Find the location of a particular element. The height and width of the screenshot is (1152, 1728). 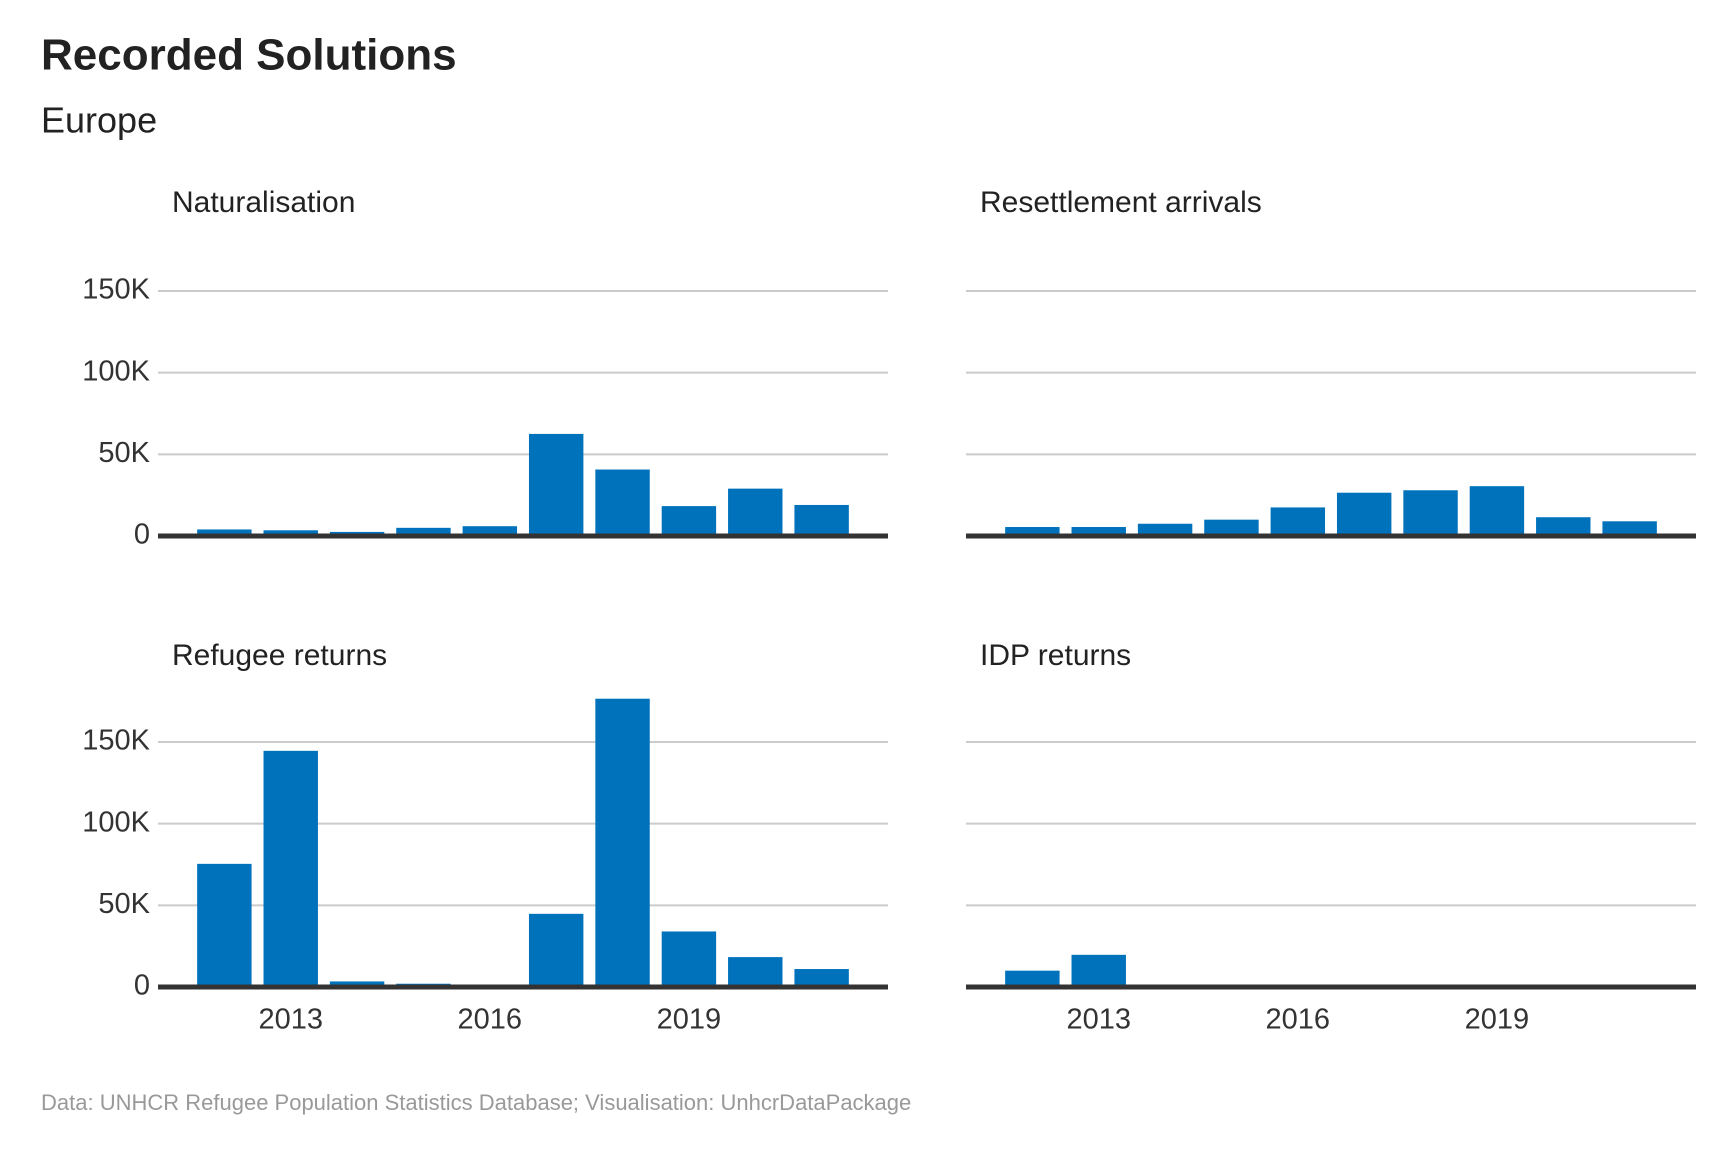

facet-title: Refugee returns is located at coordinates (279, 655).